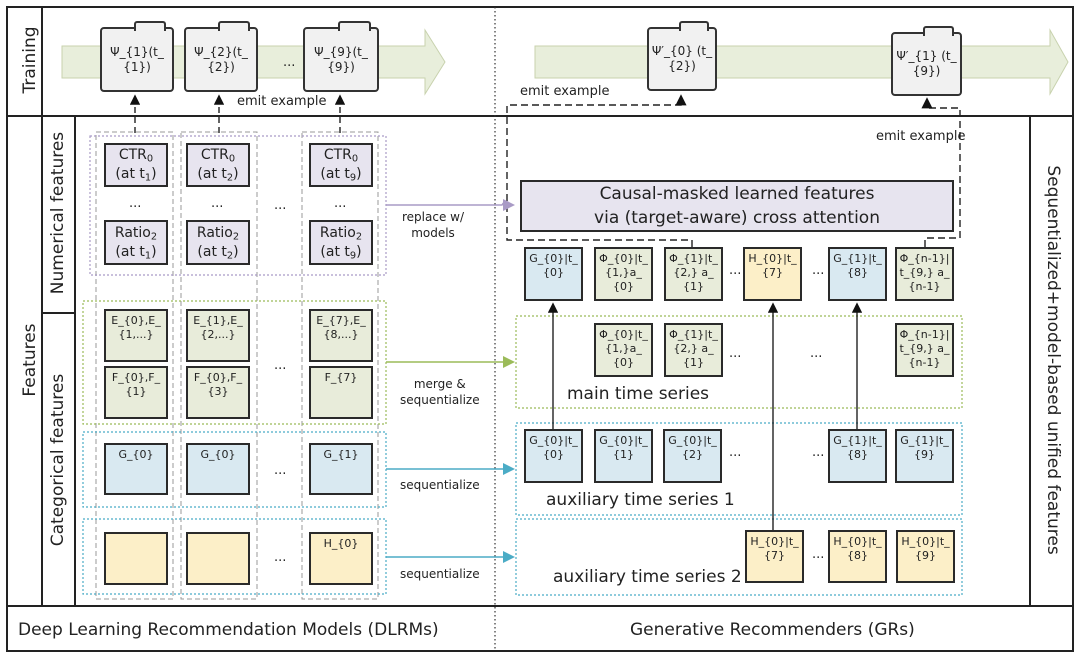 This screenshot has height=661, width=1080. What do you see at coordinates (623, 350) in the screenshot?
I see `main-series-box: Φ_{0}|t_{1,}a_{0}` at bounding box center [623, 350].